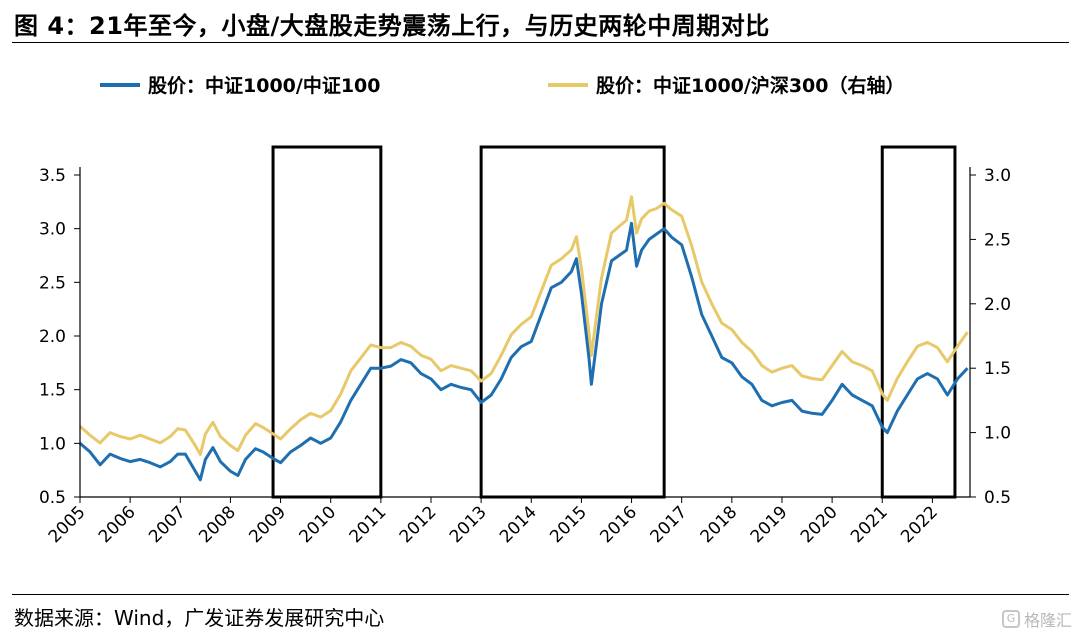 This screenshot has height=637, width=1080. Describe the element at coordinates (502, 85) in the screenshot. I see `legend: 股价：中证1000/中证100 股价：中证1000/沪深300（右轴）` at that location.